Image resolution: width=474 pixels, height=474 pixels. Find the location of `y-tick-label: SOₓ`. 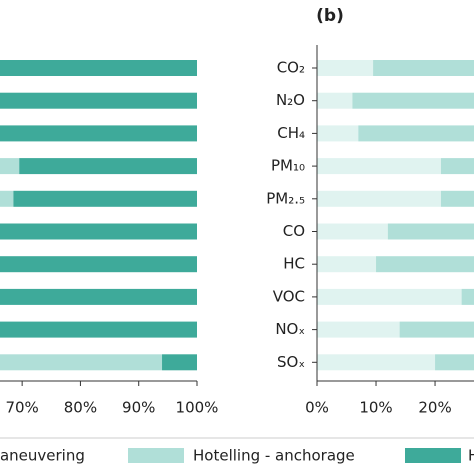

y-tick-label: SOₓ is located at coordinates (291, 362).